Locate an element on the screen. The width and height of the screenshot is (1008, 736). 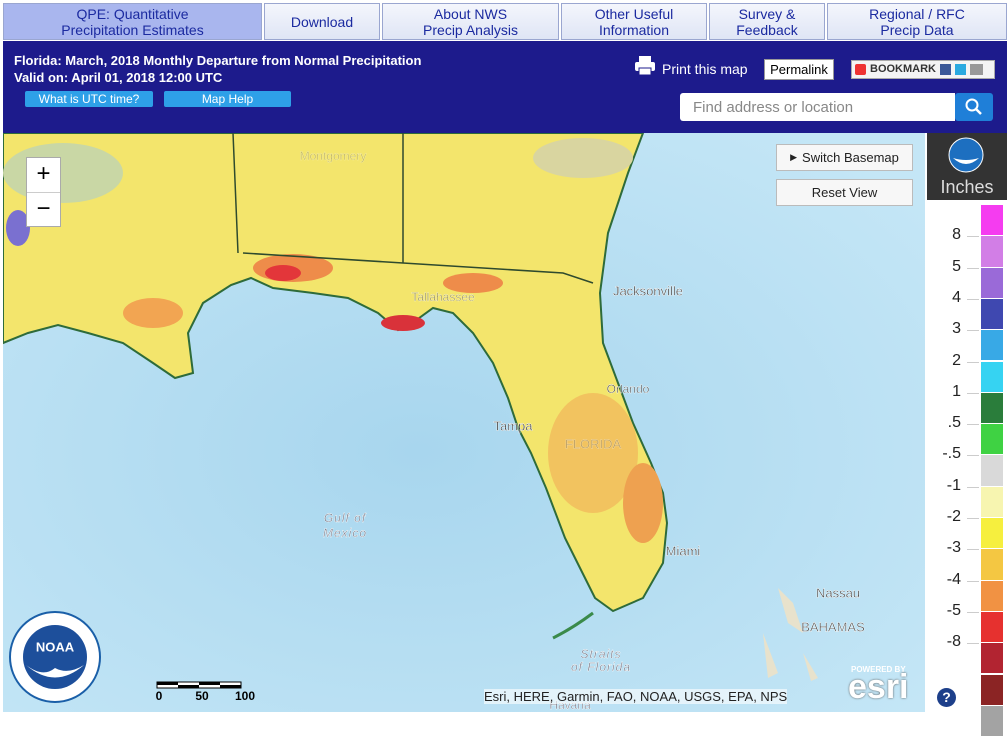
zoom-out: − is located at coordinates (43, 208).